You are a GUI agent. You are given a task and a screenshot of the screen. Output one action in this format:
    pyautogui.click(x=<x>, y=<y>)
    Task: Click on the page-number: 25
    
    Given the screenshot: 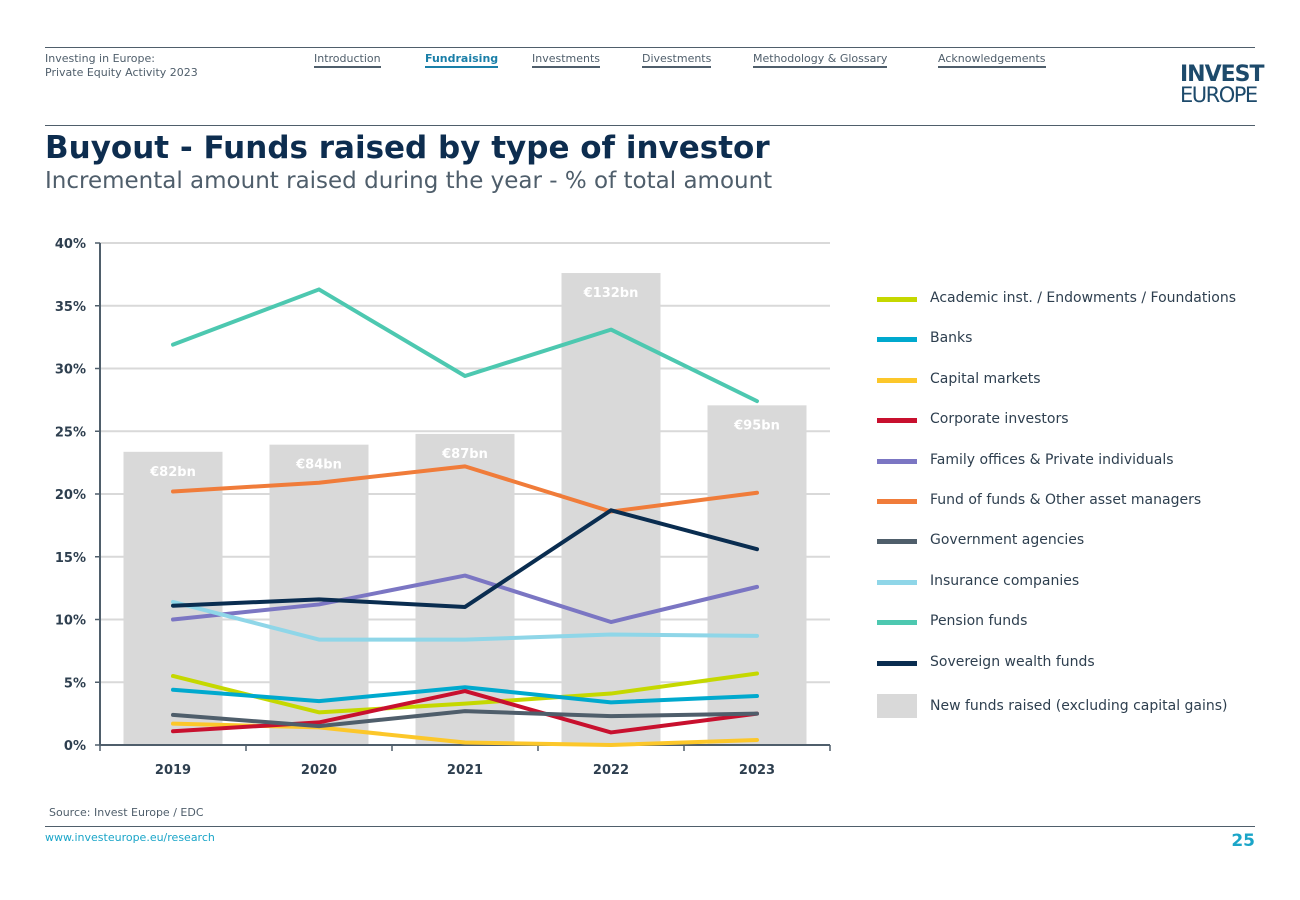 What is the action you would take?
    pyautogui.click(x=1243, y=841)
    